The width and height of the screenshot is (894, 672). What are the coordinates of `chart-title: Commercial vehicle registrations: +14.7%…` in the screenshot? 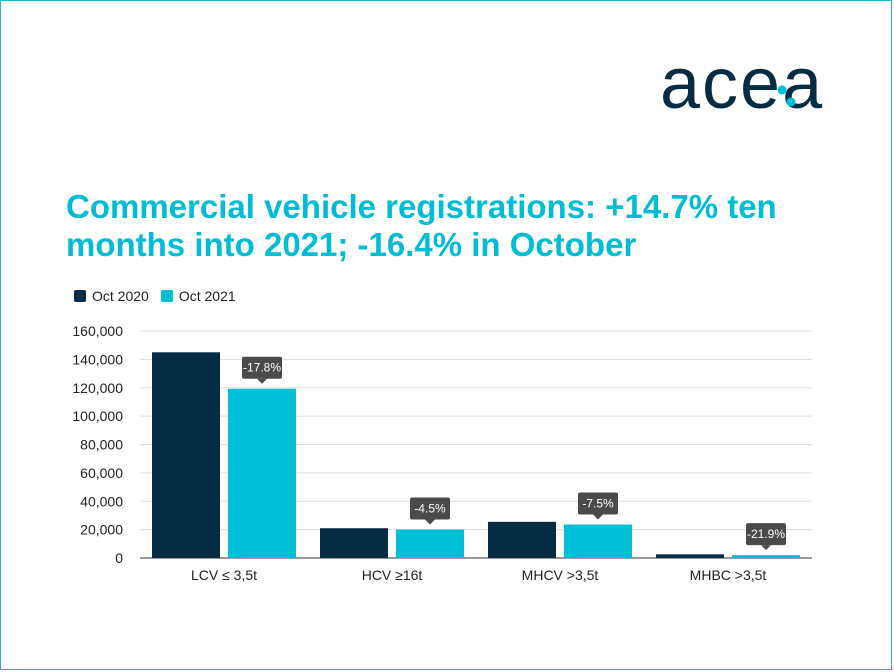 It's located at (421, 225).